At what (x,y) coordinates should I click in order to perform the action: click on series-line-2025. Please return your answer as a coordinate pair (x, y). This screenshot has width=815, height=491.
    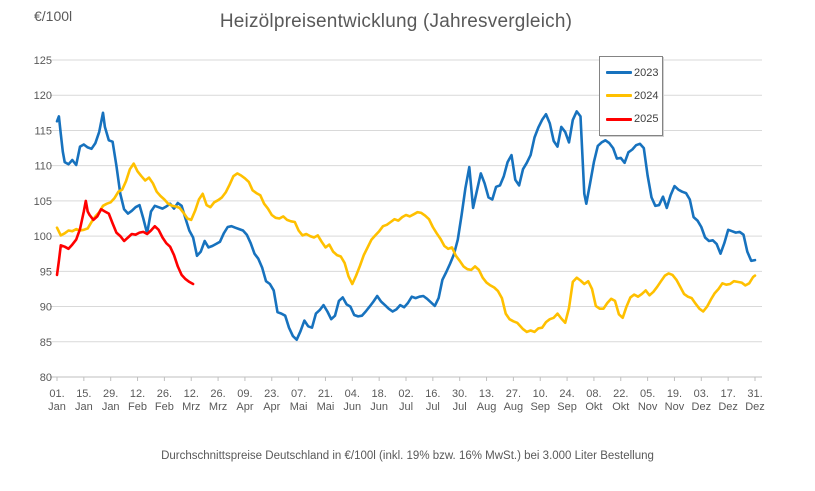
    Looking at the image, I should click on (125, 242).